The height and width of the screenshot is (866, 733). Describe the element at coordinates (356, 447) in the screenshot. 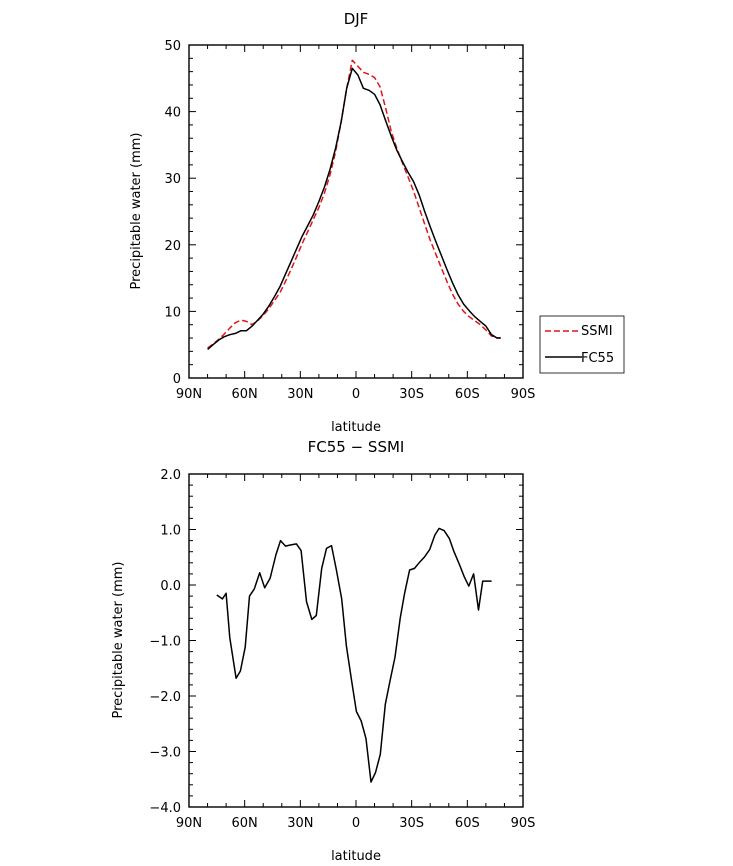

I see `chart-title: FC55 − SSMI` at that location.